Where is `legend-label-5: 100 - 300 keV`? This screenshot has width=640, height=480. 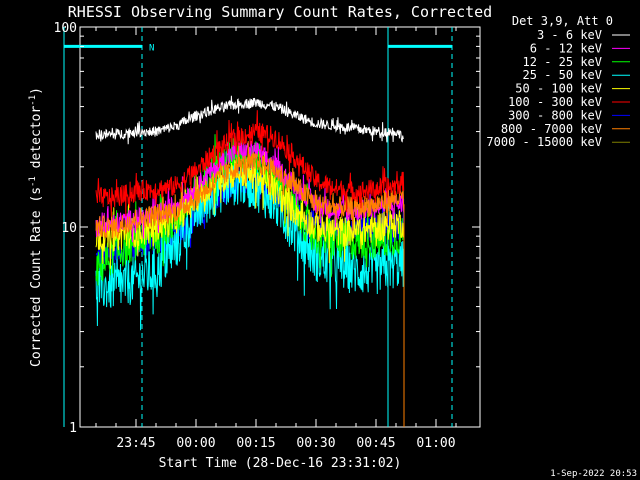
legend-label-5: 100 - 300 keV is located at coordinates (555, 102).